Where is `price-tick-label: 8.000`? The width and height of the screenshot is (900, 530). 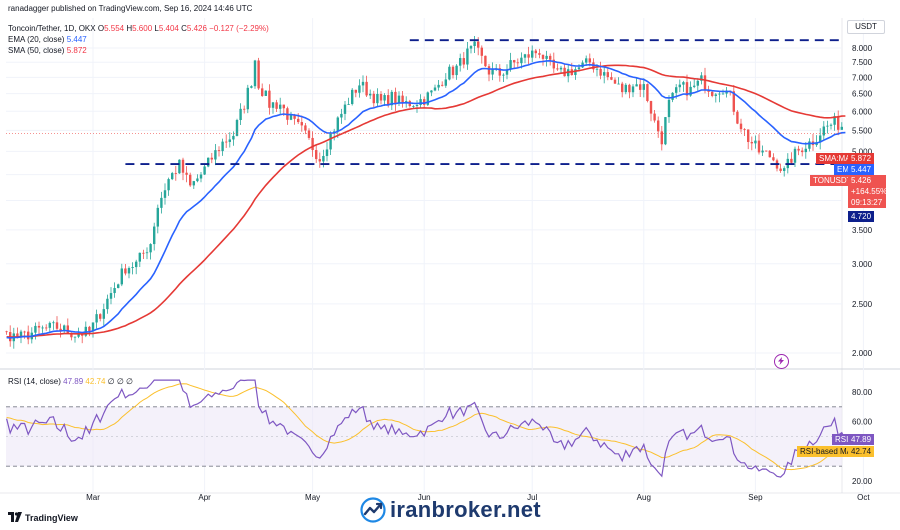
price-tick-label: 8.000 is located at coordinates (862, 48).